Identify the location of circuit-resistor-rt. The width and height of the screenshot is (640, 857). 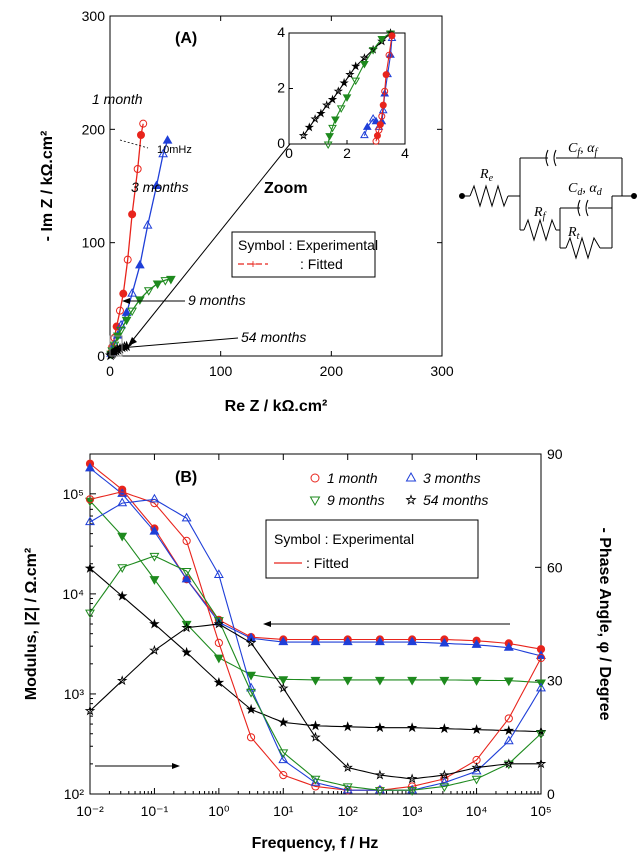
(583, 248).